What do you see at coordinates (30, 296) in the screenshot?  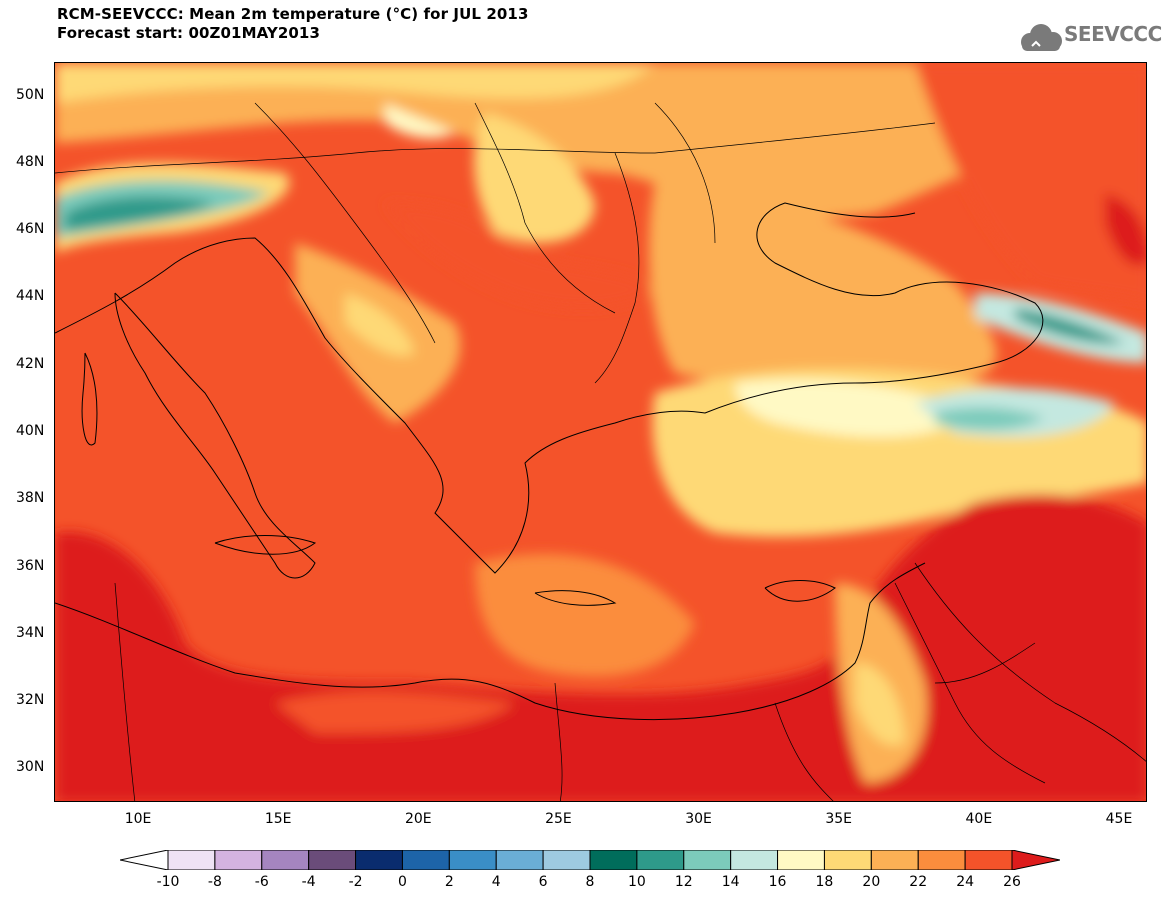 I see `latitude-label: 44N` at bounding box center [30, 296].